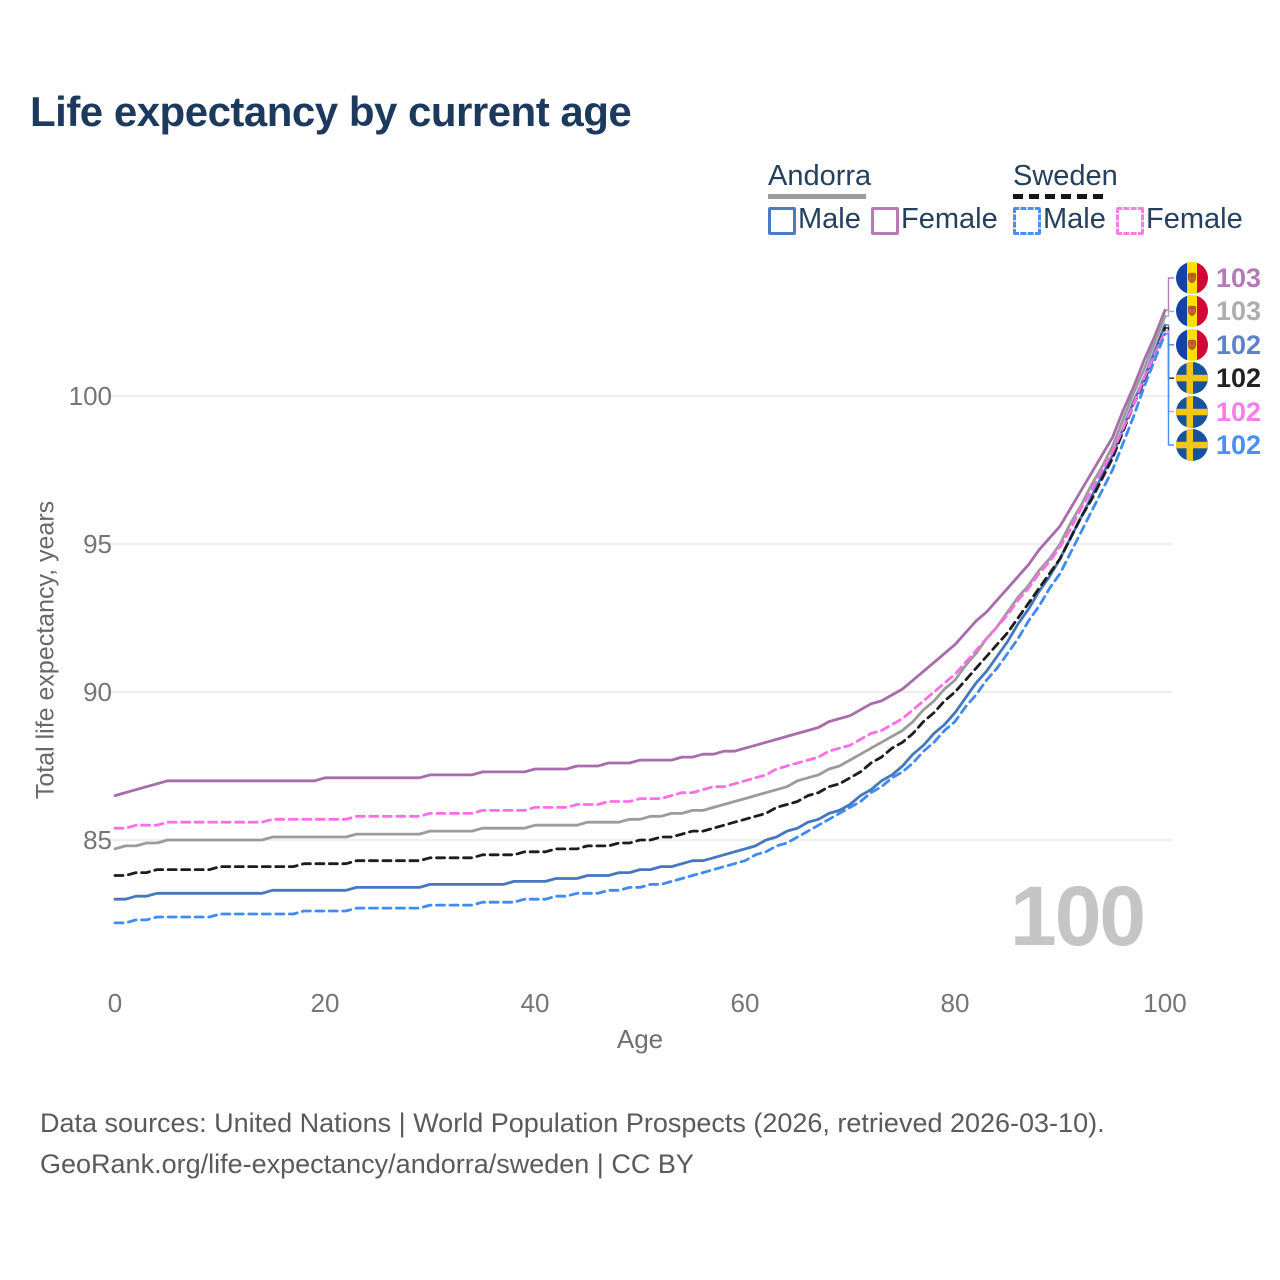  What do you see at coordinates (782, 221) in the screenshot?
I see `legend-andorra-male-swatch` at bounding box center [782, 221].